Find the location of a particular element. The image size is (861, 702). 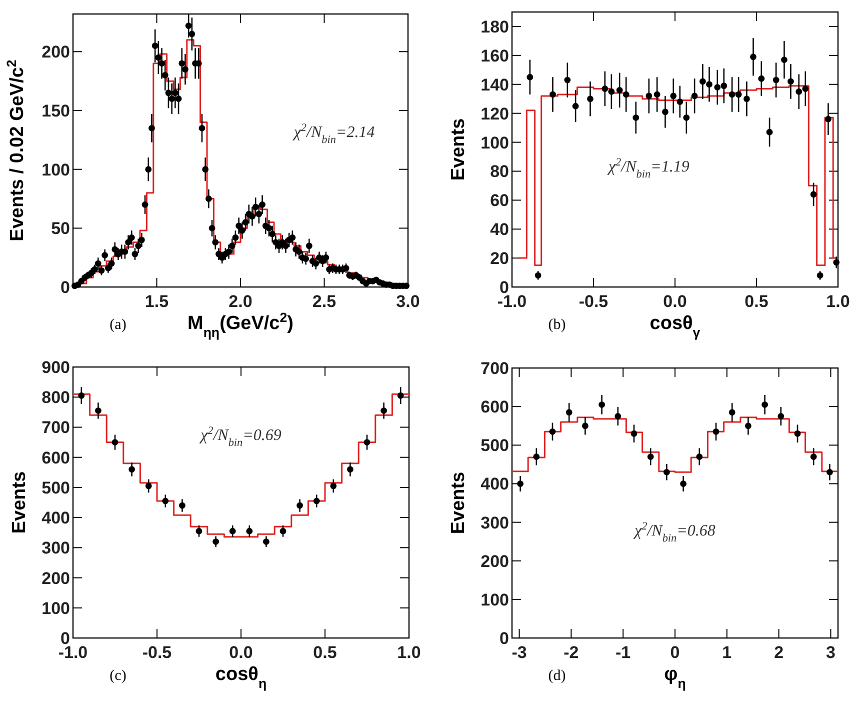

x-tick-label: 2.5 is located at coordinates (324, 301).